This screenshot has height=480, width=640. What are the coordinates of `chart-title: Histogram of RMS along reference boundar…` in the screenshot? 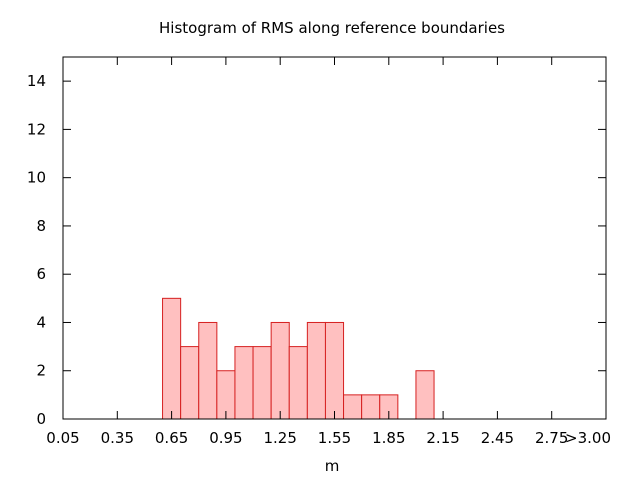 It's located at (332, 28).